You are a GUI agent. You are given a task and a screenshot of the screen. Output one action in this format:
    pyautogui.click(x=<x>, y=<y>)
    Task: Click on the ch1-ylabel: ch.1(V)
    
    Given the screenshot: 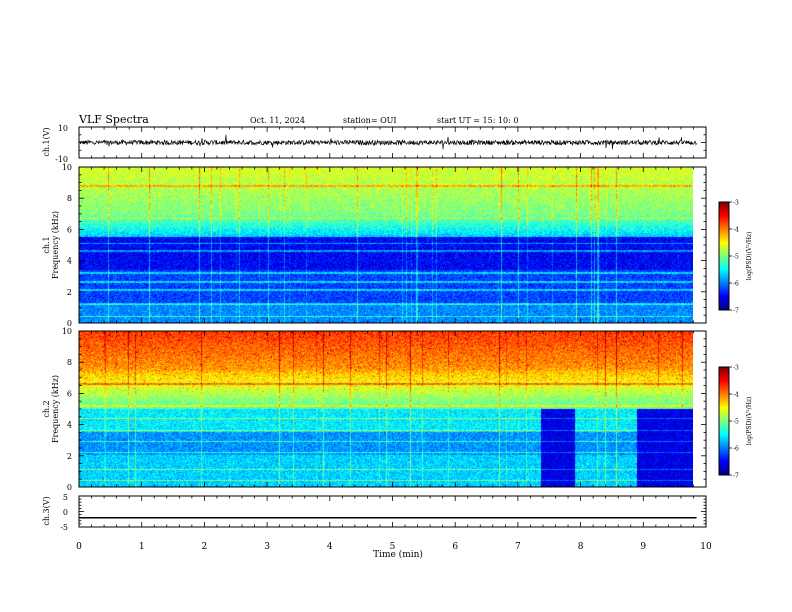 What is the action you would take?
    pyautogui.click(x=46, y=141)
    